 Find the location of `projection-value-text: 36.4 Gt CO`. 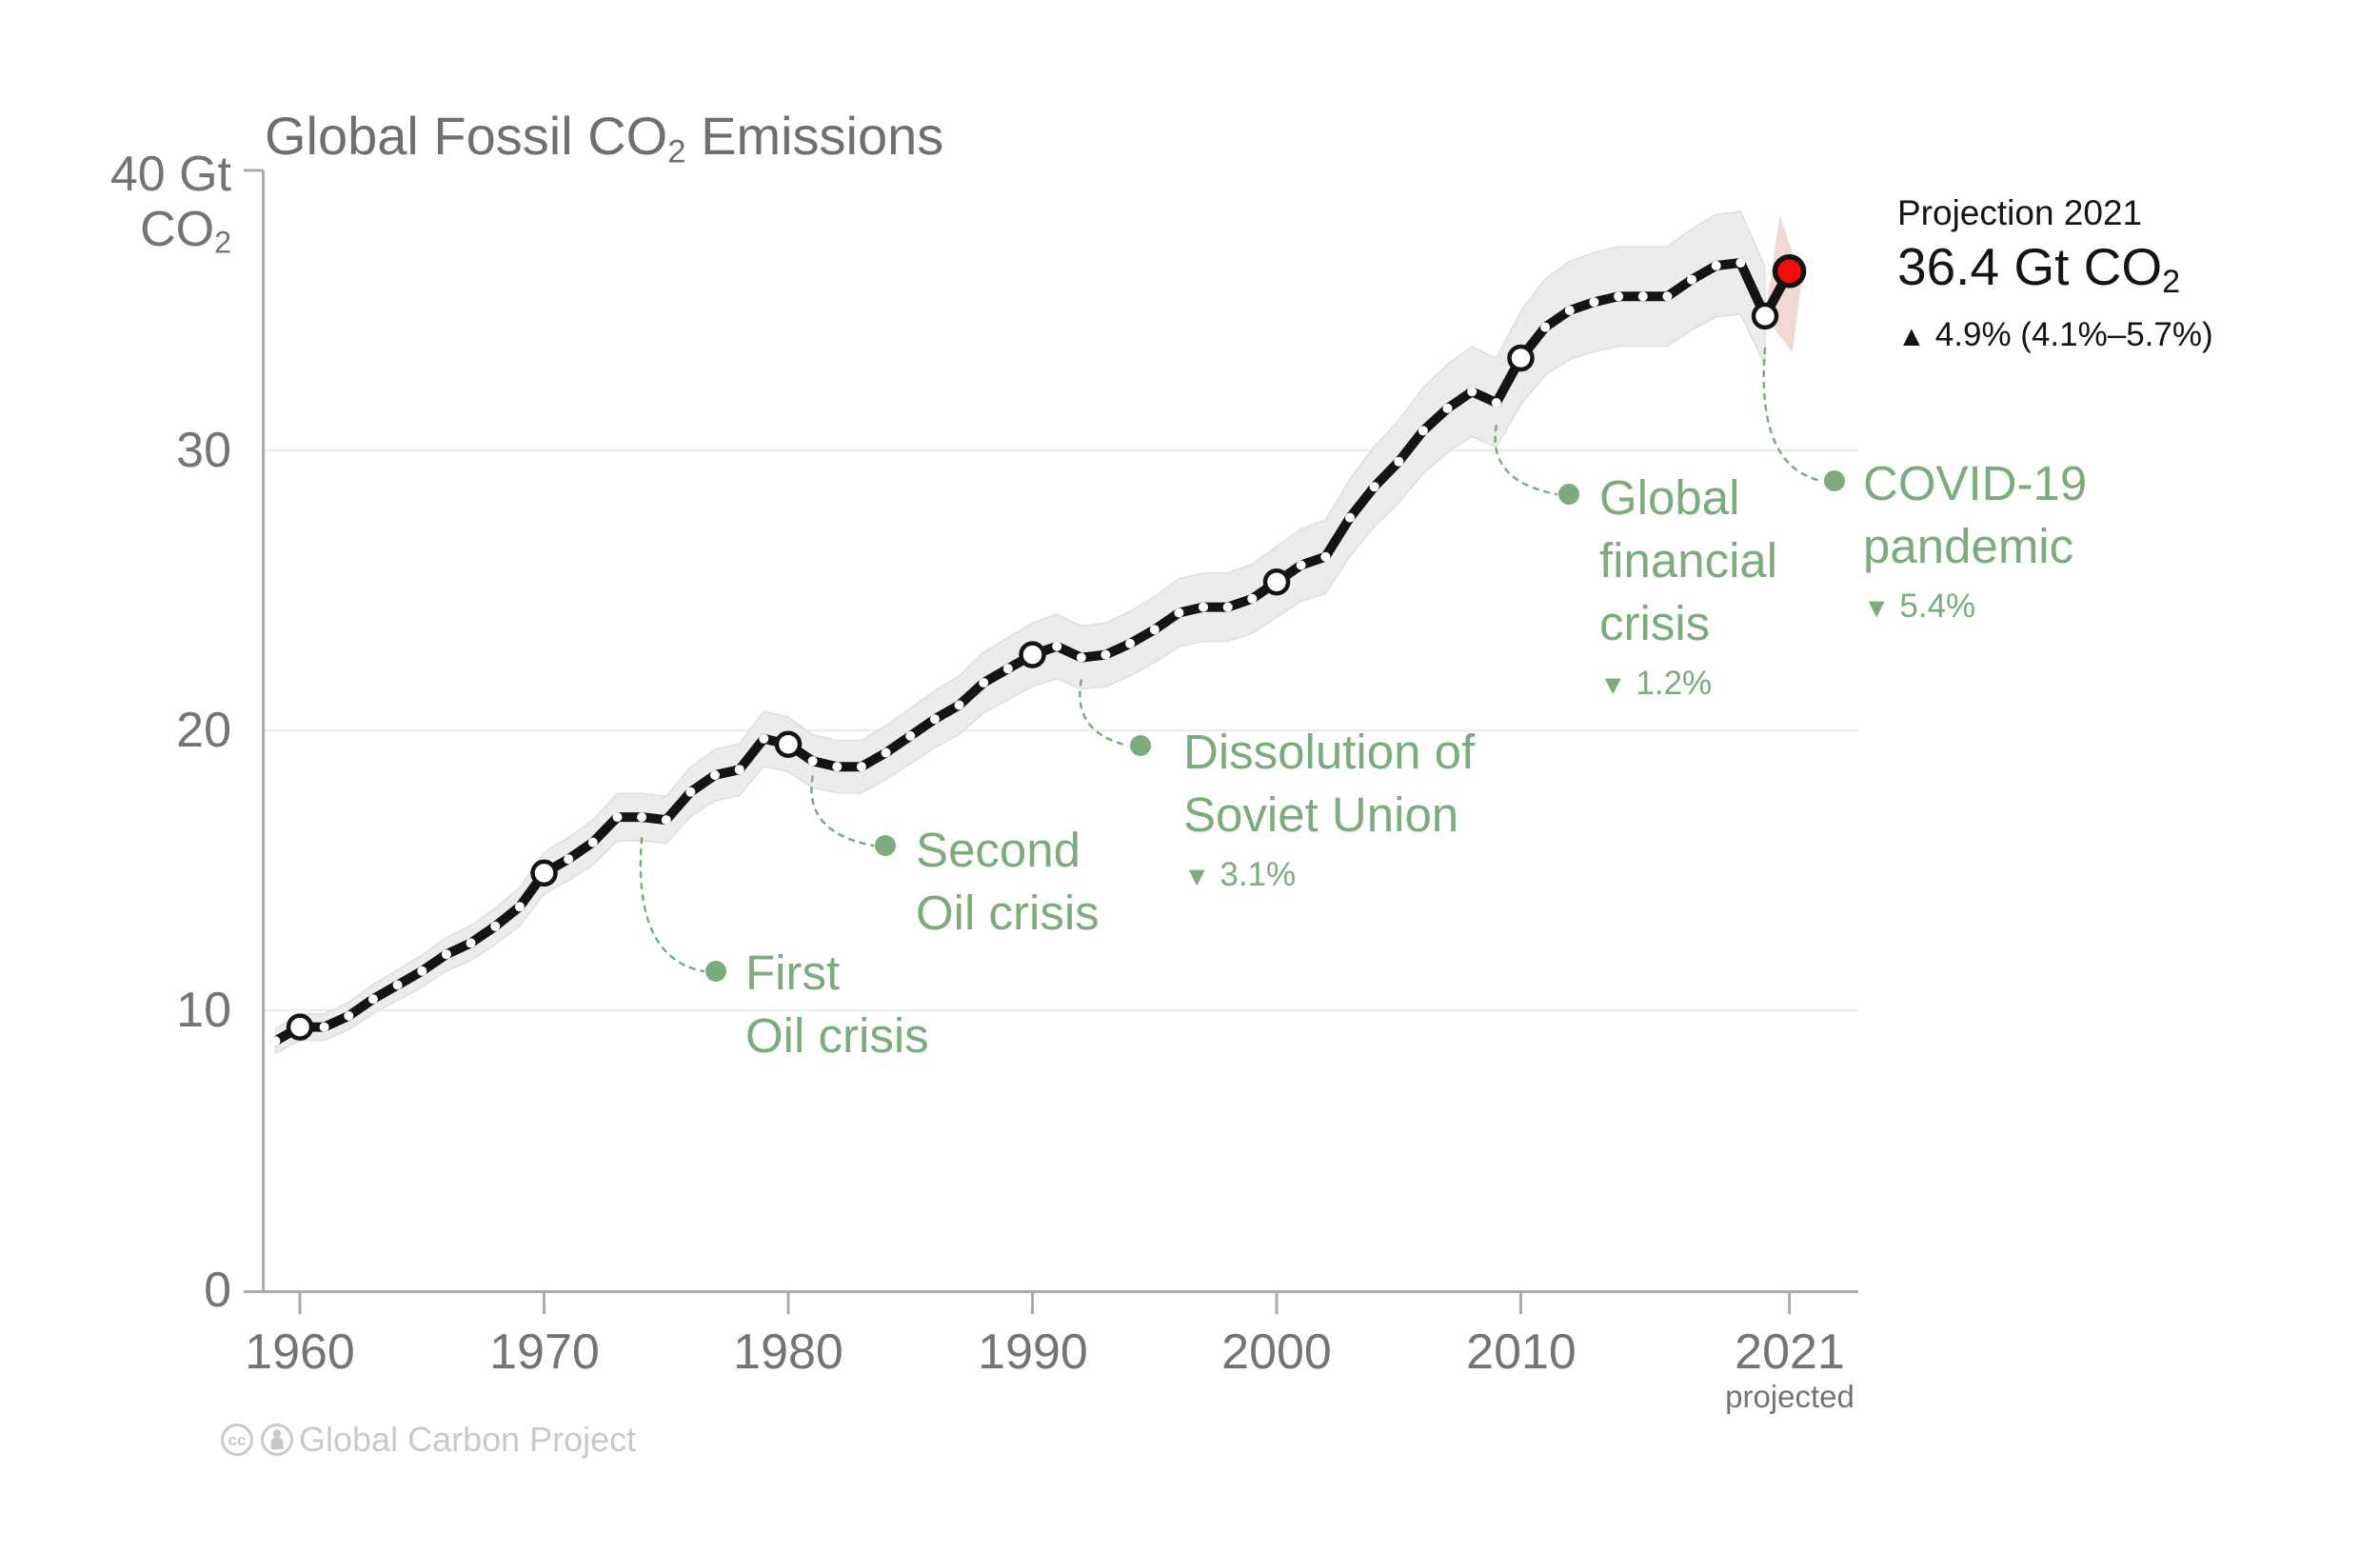

projection-value-text: 36.4 Gt CO is located at coordinates (2030, 266).